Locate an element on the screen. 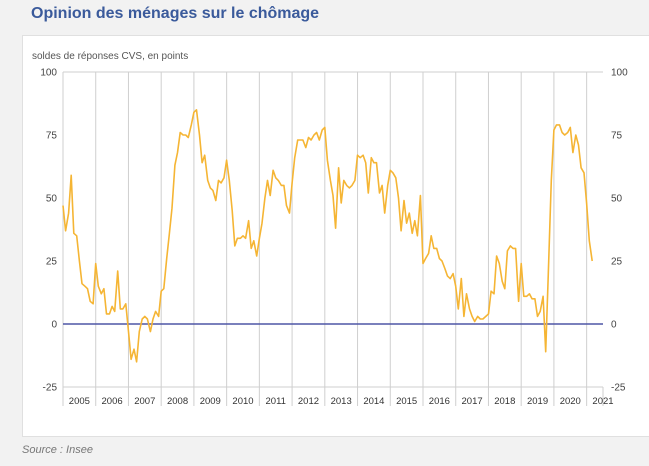 The image size is (649, 466). y-tick-label-left: 50 is located at coordinates (52, 199).